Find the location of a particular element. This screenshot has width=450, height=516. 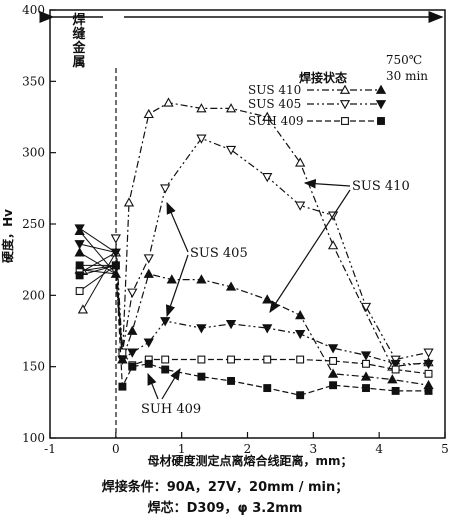

x-tick-label: 0 is located at coordinates (116, 449).